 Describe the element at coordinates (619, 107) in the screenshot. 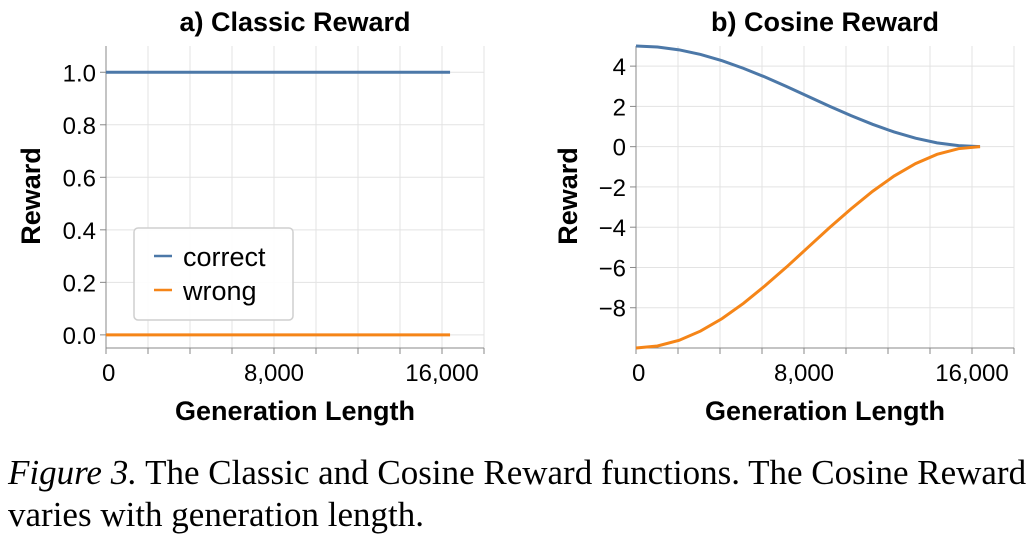

I see `y-tick-label: 2` at that location.